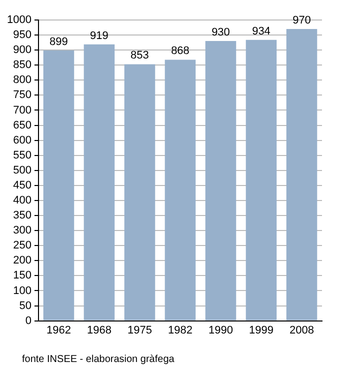  I want to click on source-note: fonte INSEE - elaborasion gràfega, so click(98, 359).